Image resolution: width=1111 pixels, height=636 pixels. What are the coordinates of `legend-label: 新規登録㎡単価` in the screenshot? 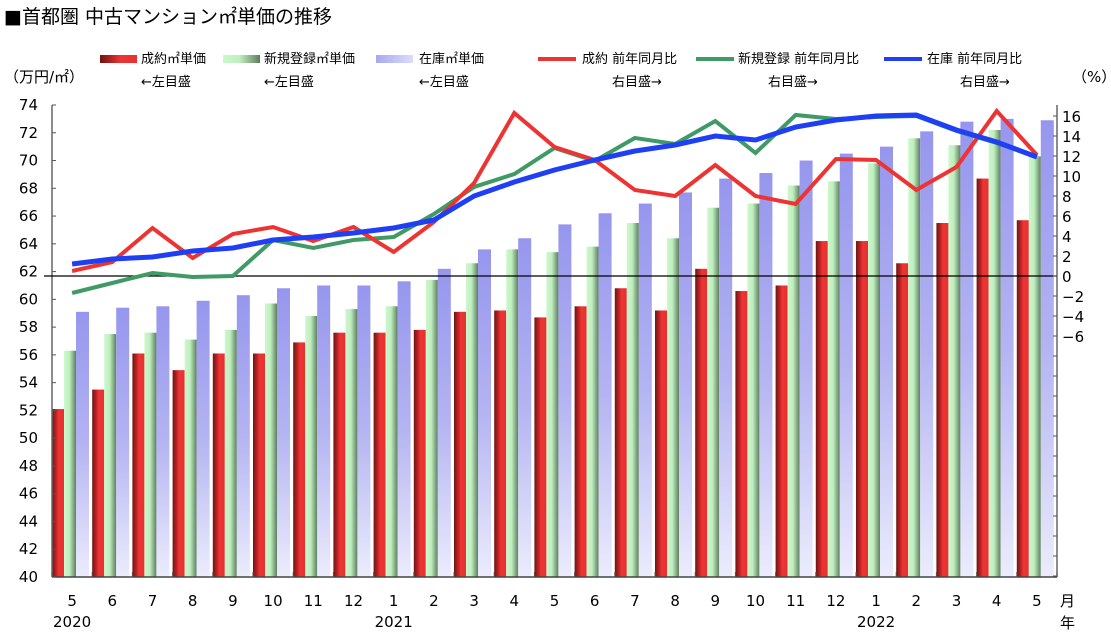 It's located at (309, 59).